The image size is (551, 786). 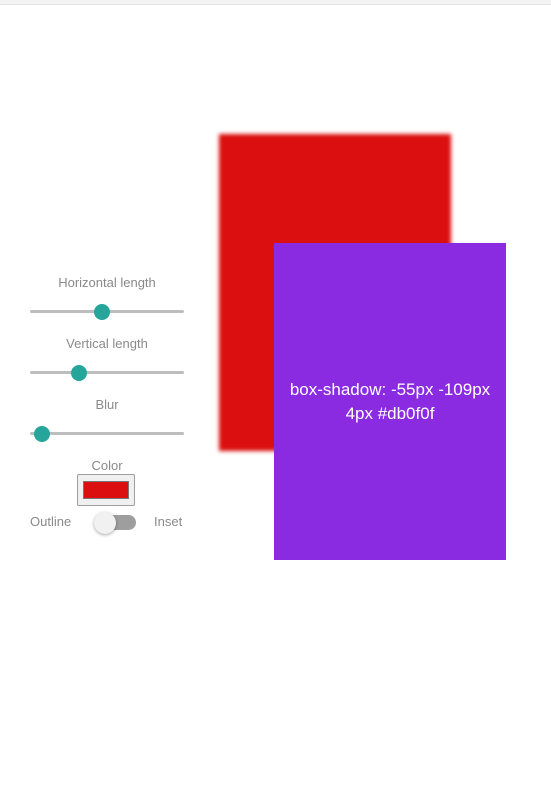 What do you see at coordinates (107, 404) in the screenshot?
I see `blur-label: Blur` at bounding box center [107, 404].